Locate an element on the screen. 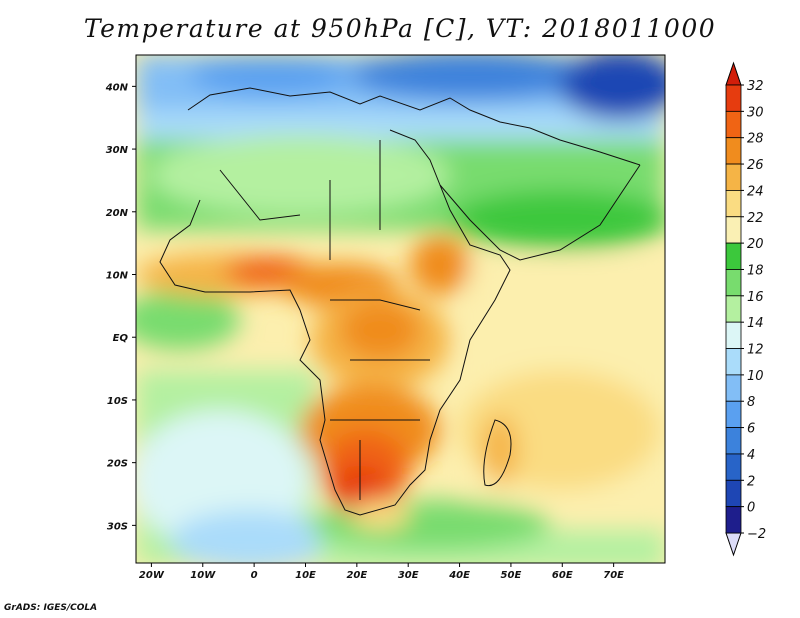 The width and height of the screenshot is (800, 618). colorbar-label: 20 is located at coordinates (755, 244).